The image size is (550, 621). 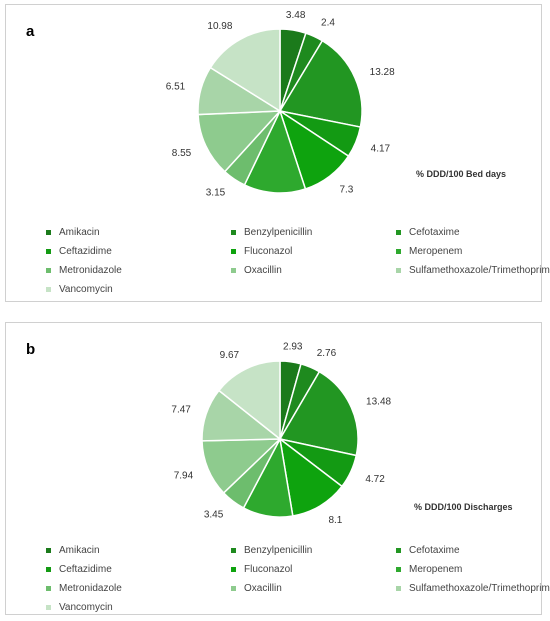 I want to click on data-label-amikacin: 2.93, so click(x=293, y=346).